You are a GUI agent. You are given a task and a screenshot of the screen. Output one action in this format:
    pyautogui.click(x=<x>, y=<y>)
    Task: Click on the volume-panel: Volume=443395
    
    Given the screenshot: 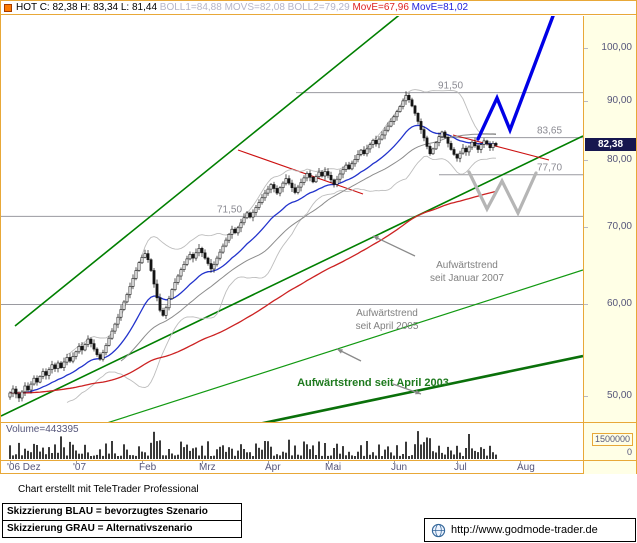 What is the action you would take?
    pyautogui.click(x=292, y=441)
    